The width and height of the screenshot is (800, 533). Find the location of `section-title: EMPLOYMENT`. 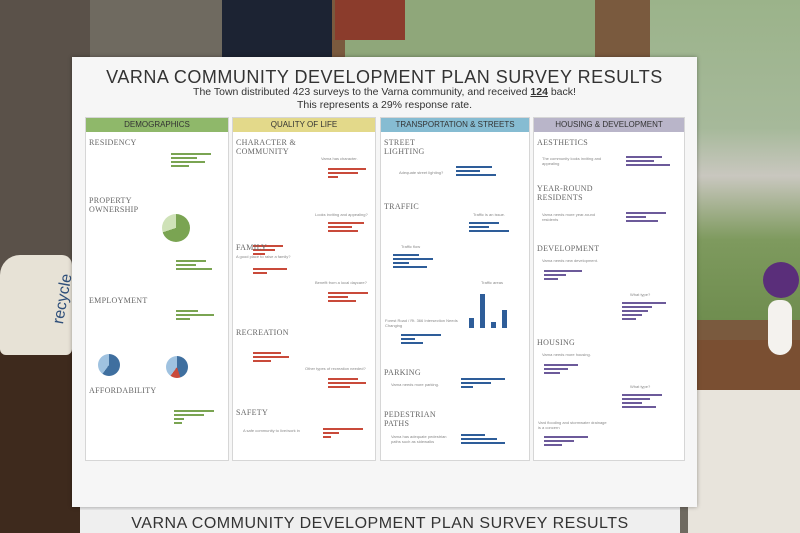

section-title: EMPLOYMENT is located at coordinates (118, 300).